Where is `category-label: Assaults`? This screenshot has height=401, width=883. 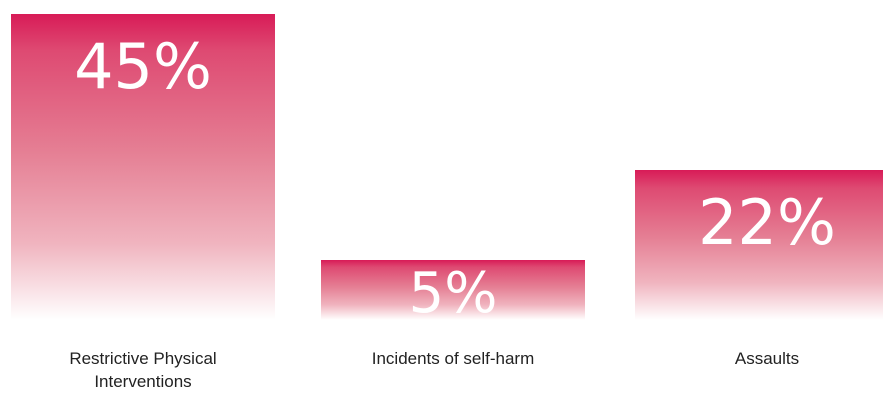 category-label: Assaults is located at coordinates (767, 358).